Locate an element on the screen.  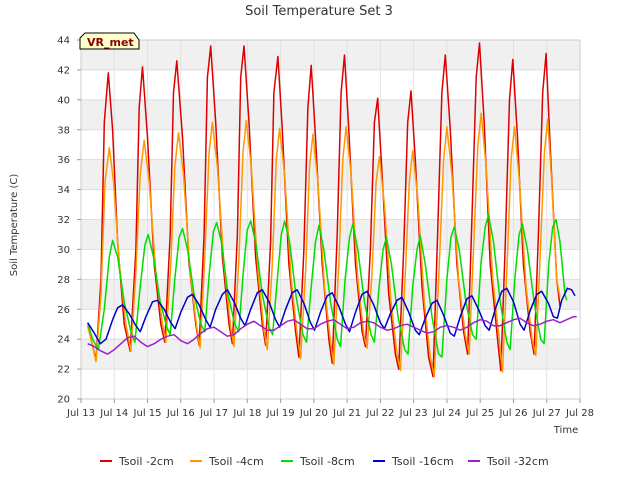
chart-title: Soil Temperature Set 3 is located at coordinates (319, 11).